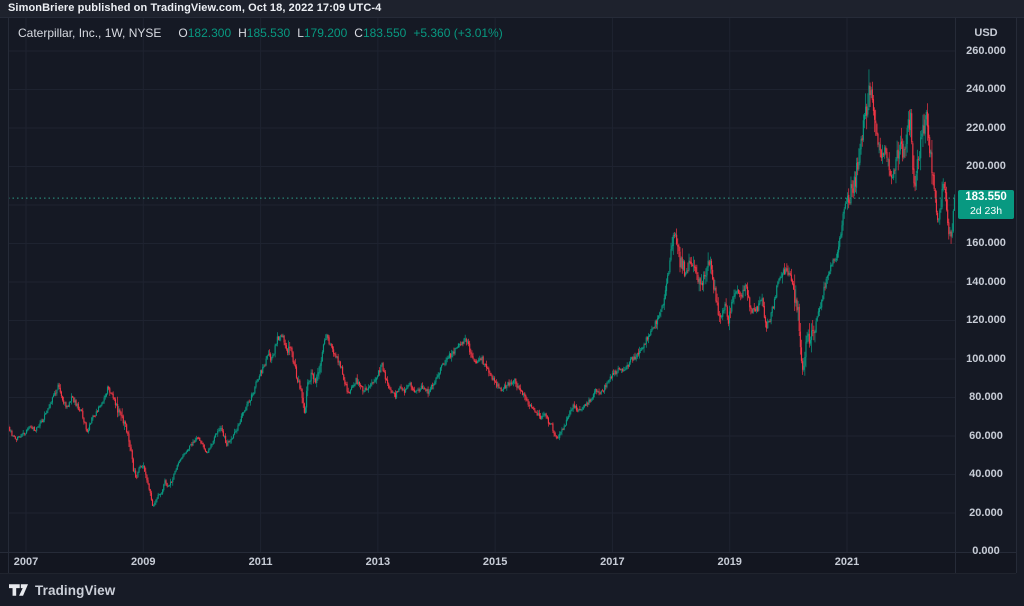 The image size is (1024, 606). What do you see at coordinates (183, 33) in the screenshot?
I see `ohlc-label: O` at bounding box center [183, 33].